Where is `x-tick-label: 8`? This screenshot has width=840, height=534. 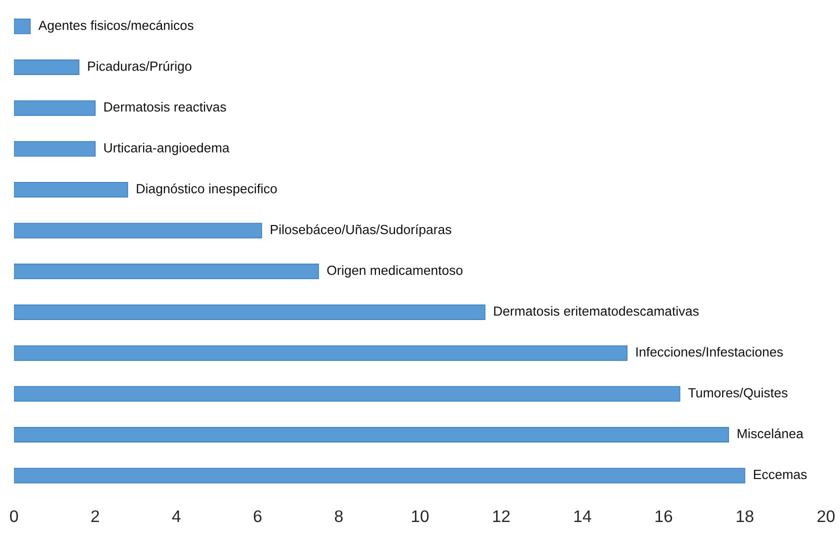
x-tick-label: 8 is located at coordinates (338, 516).